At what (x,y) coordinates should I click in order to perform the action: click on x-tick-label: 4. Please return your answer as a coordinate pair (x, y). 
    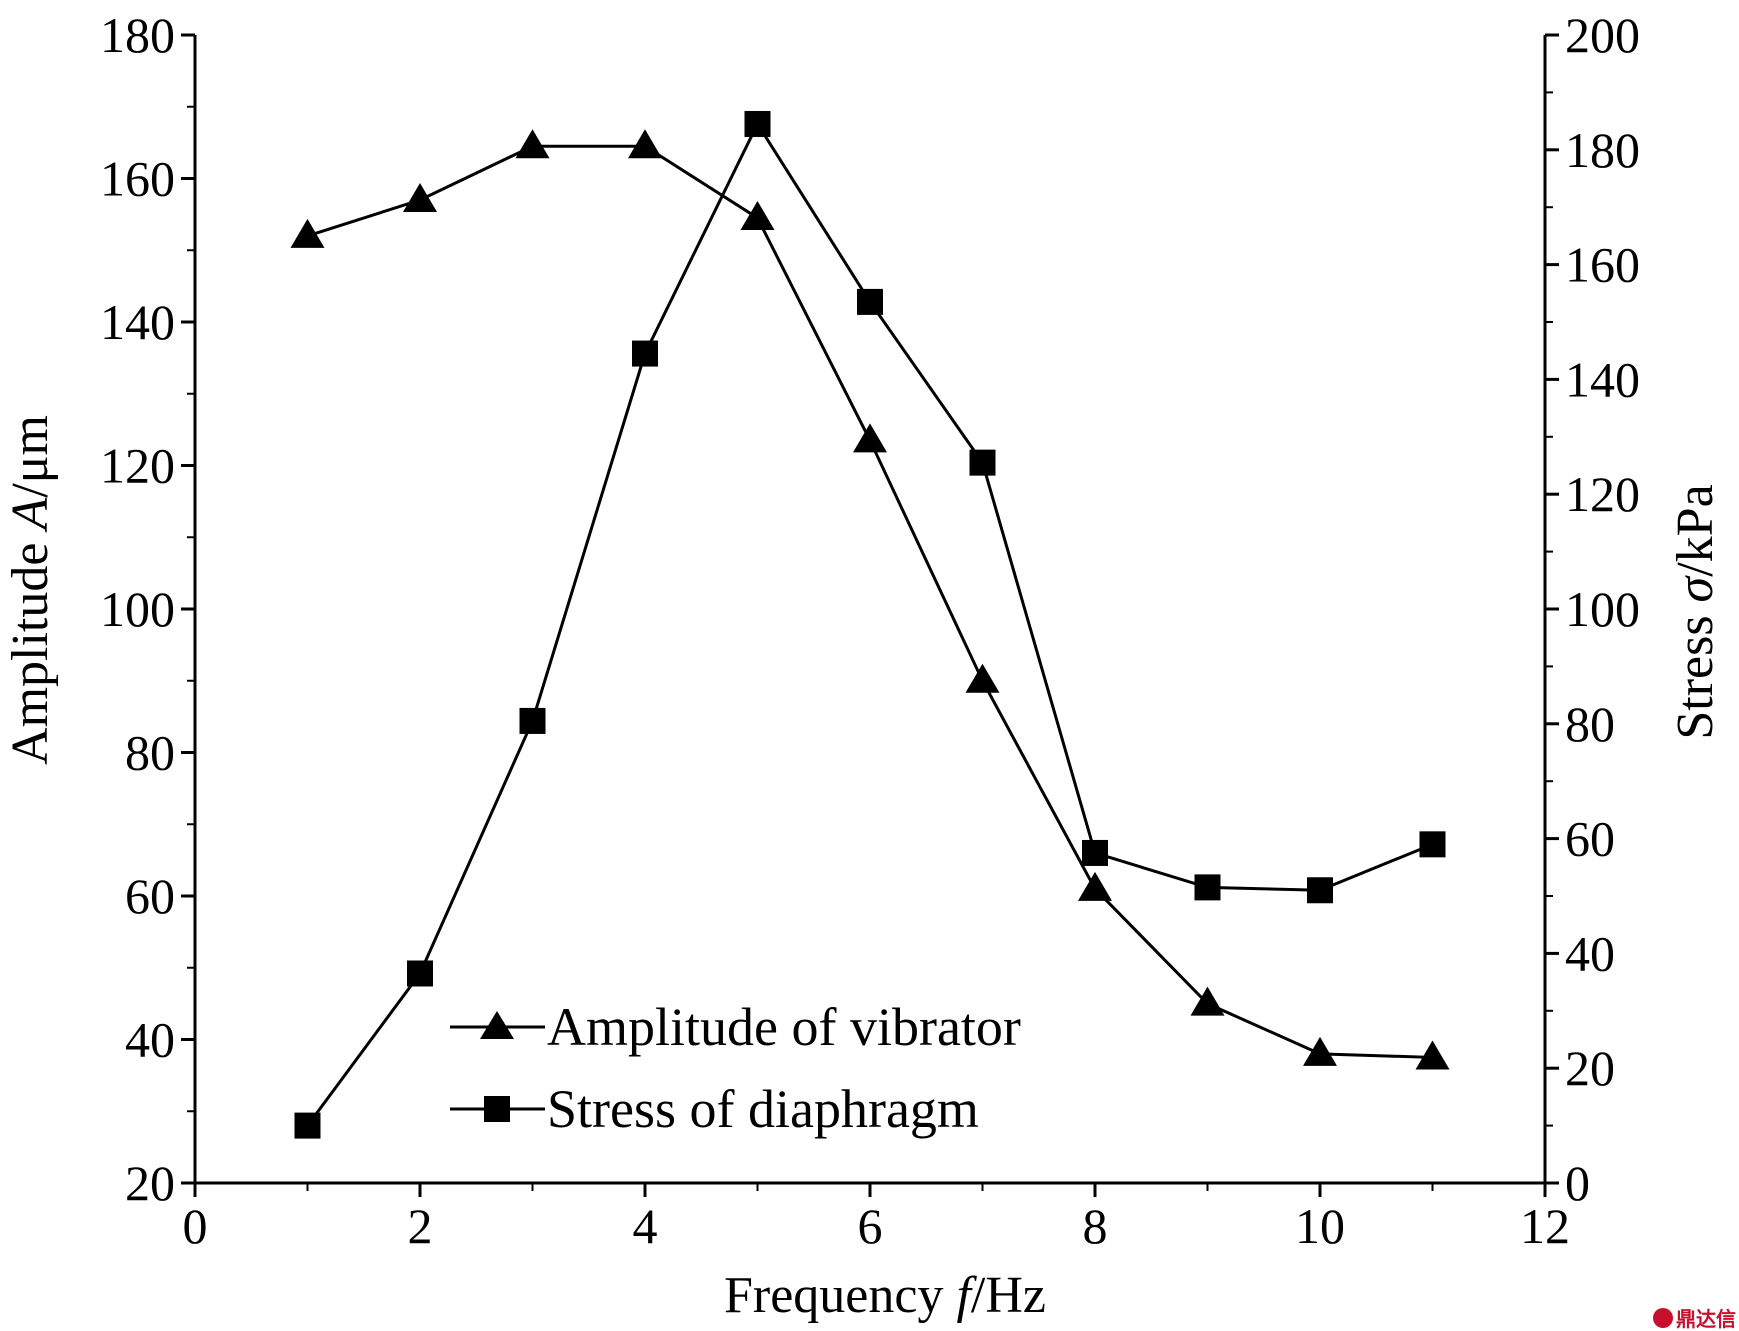
    Looking at the image, I should click on (645, 1226).